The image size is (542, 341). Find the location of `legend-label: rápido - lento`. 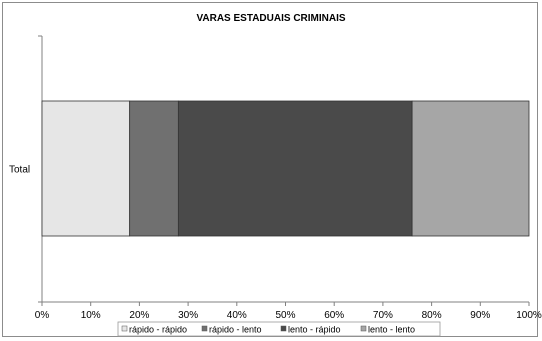

legend-label: rápido - lento is located at coordinates (235, 330).